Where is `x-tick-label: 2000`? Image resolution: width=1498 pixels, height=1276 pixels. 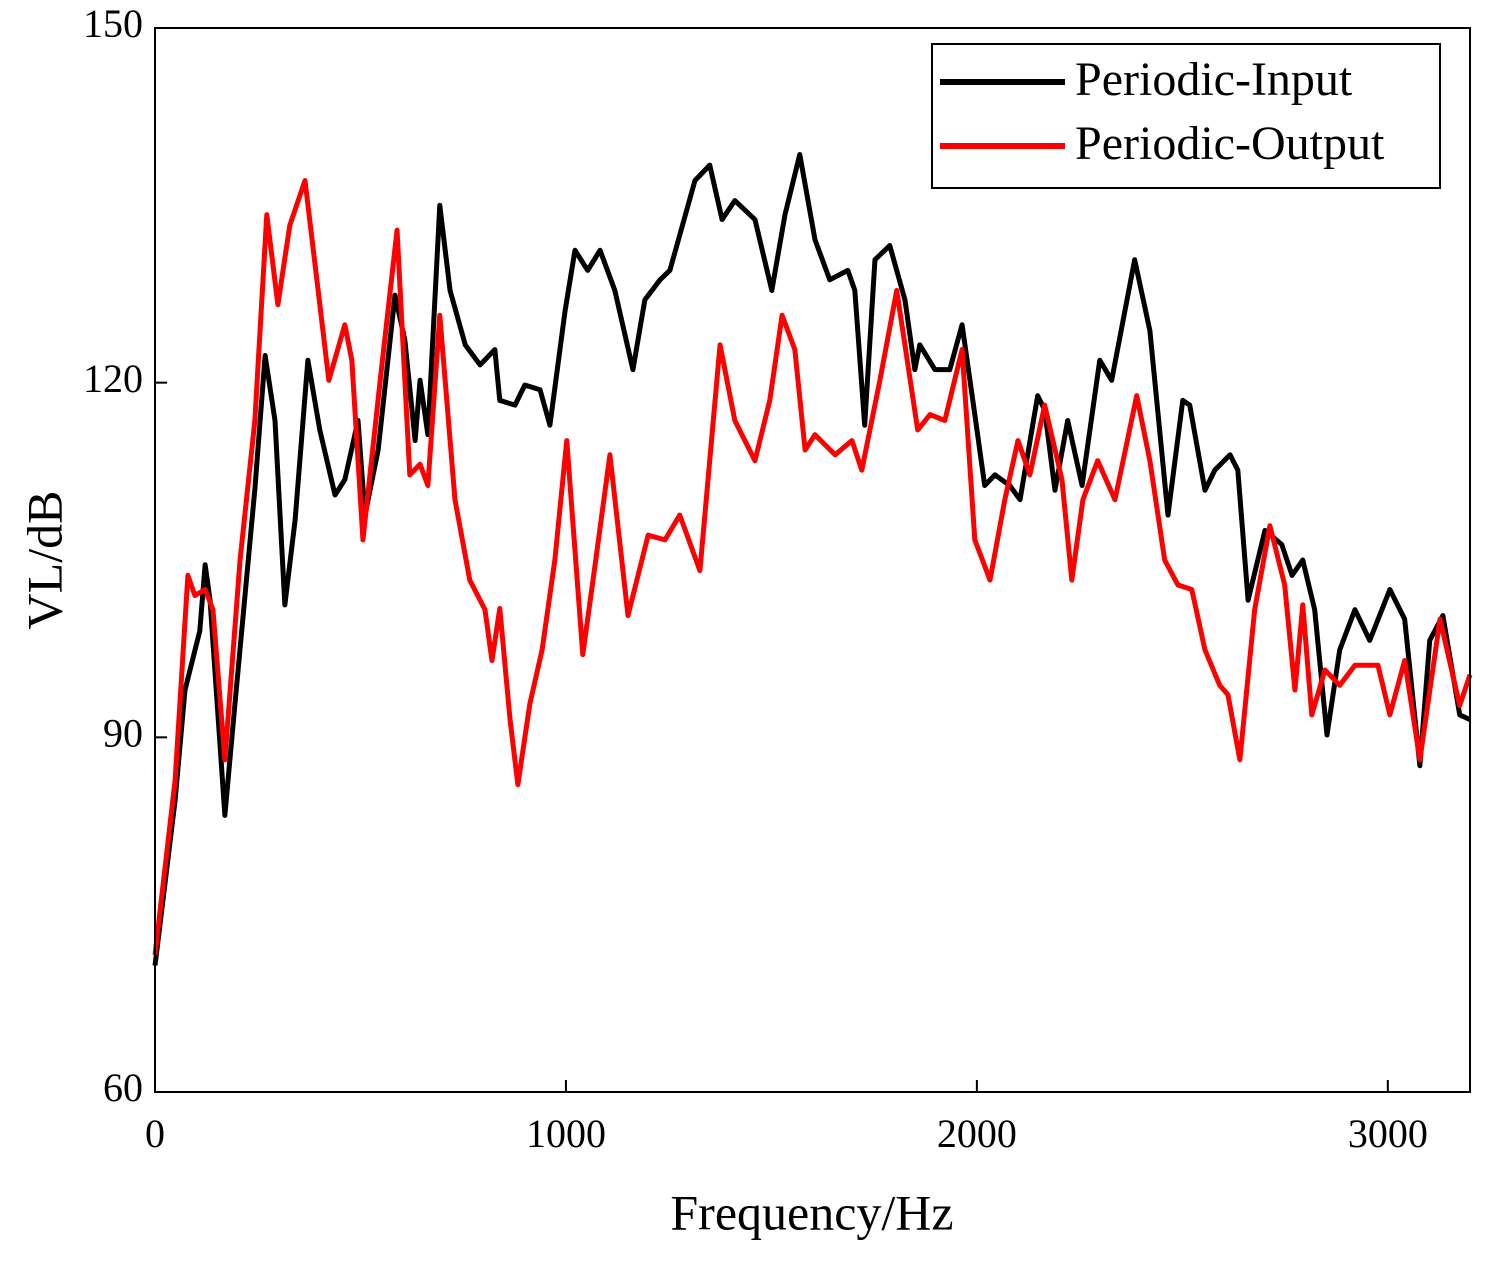 x-tick-label: 2000 is located at coordinates (977, 1133).